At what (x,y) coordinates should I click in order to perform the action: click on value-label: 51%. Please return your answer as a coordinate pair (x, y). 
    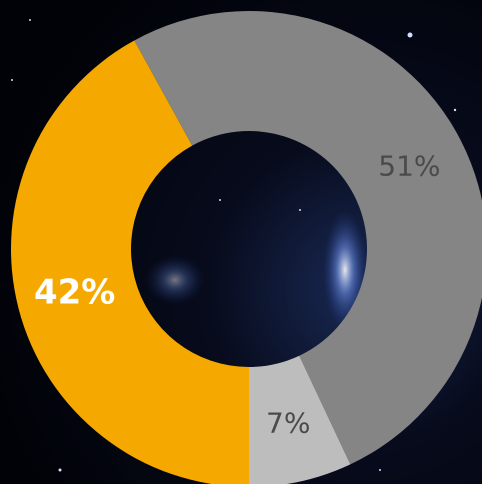
    Looking at the image, I should click on (409, 165).